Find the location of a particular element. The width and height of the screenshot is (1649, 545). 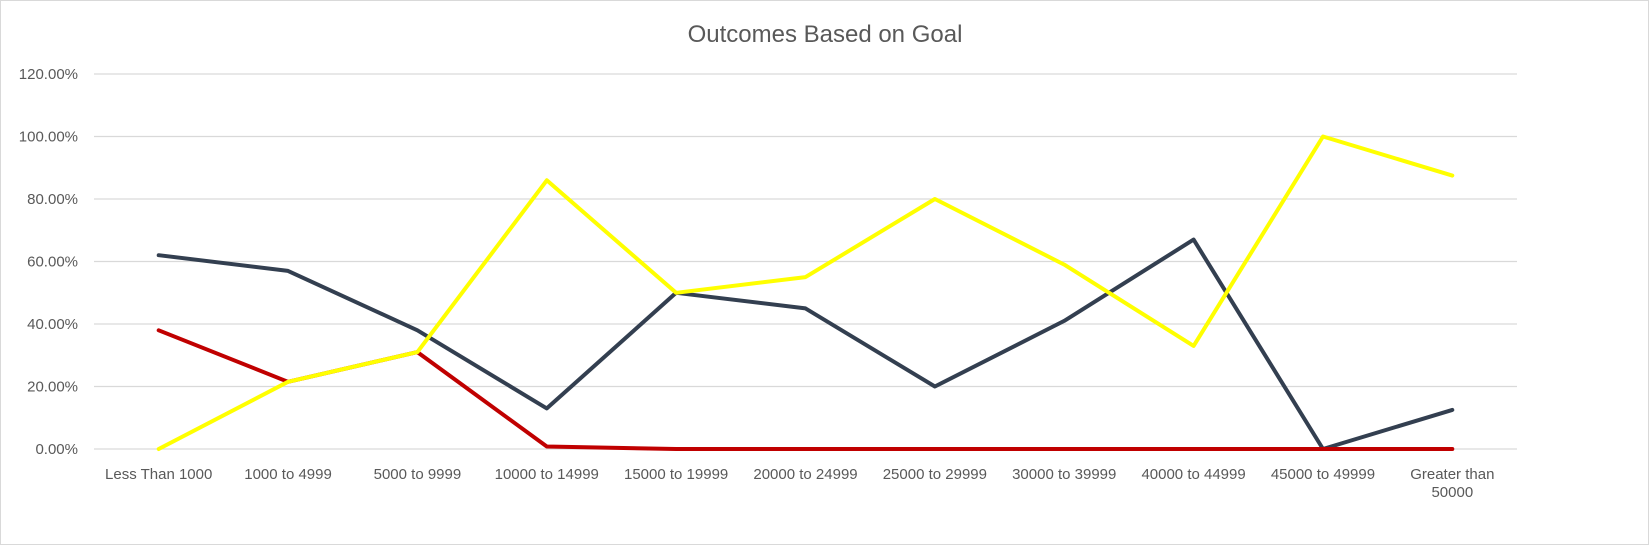

x-tick-label: 45000 to 49999 is located at coordinates (1323, 474).